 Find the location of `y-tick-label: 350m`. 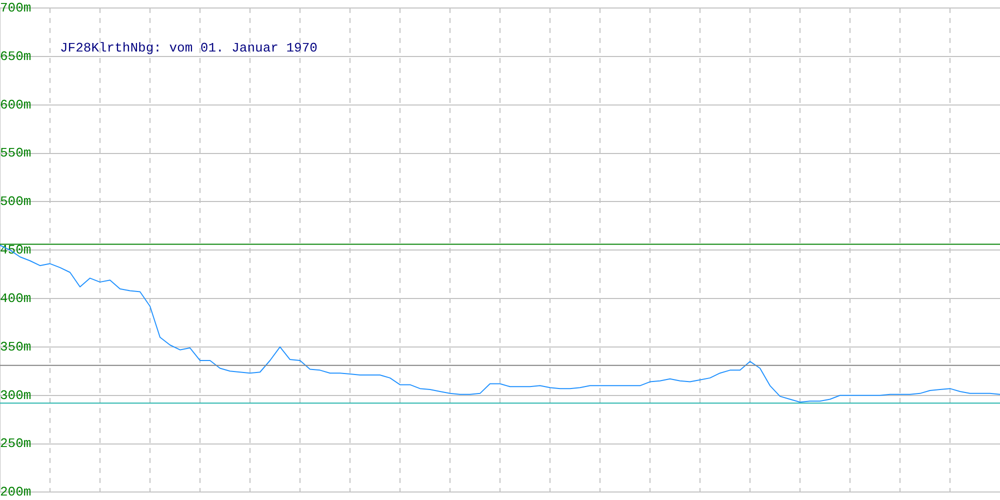

y-tick-label: 350m is located at coordinates (16, 346).